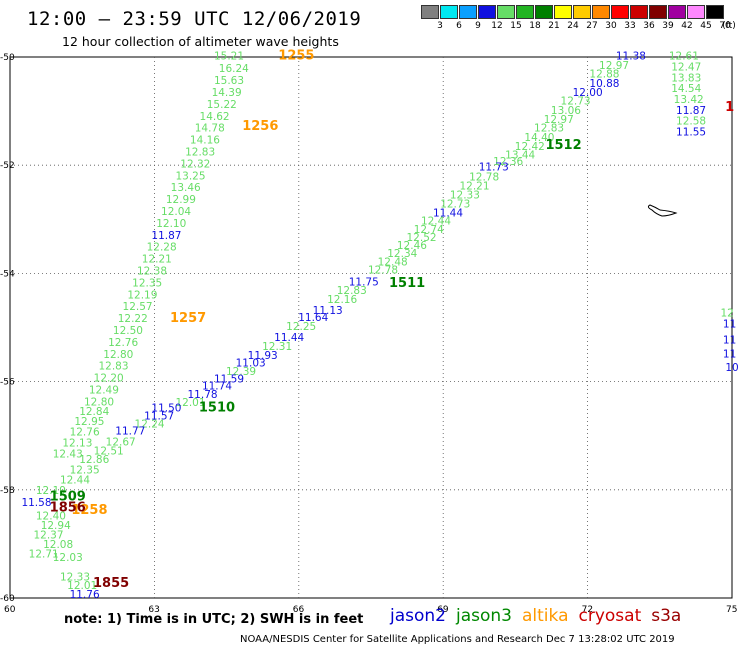 This screenshot has width=740, height=650. What do you see at coordinates (729, 107) in the screenshot?
I see `track-id-label: 1` at bounding box center [729, 107].